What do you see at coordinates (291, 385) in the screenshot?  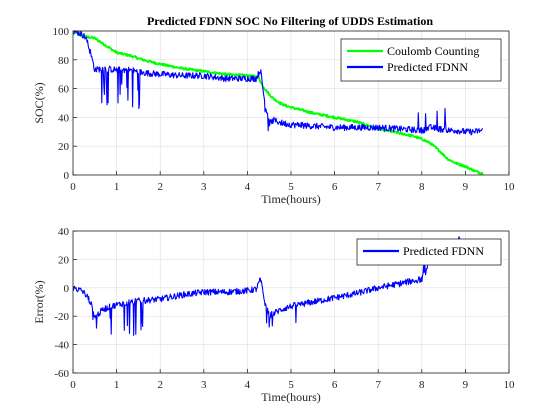 I see `error-x-tick-label: 5` at bounding box center [291, 385].